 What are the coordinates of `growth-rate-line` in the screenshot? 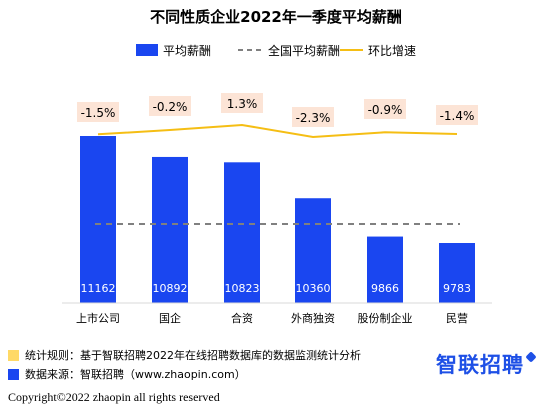 It's located at (277, 131).